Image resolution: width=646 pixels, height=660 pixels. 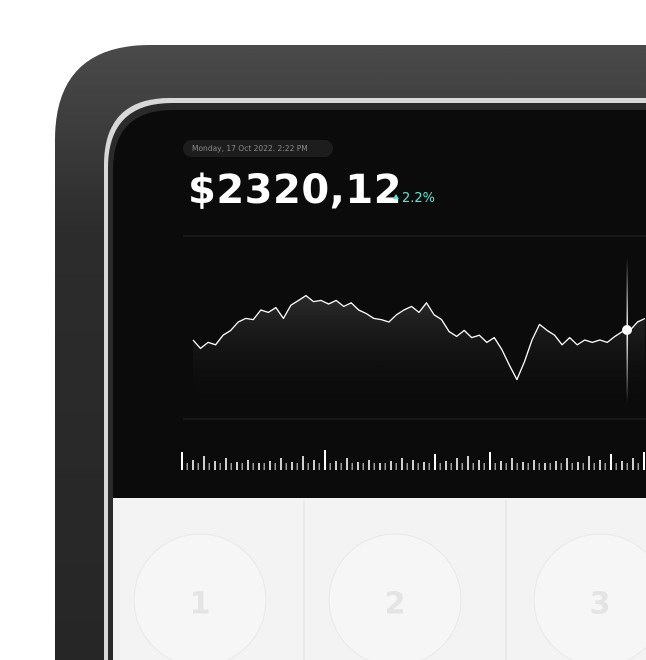 I want to click on timestamp: Monday, 17 Oct 2022. 2:22 PM, so click(x=250, y=148).